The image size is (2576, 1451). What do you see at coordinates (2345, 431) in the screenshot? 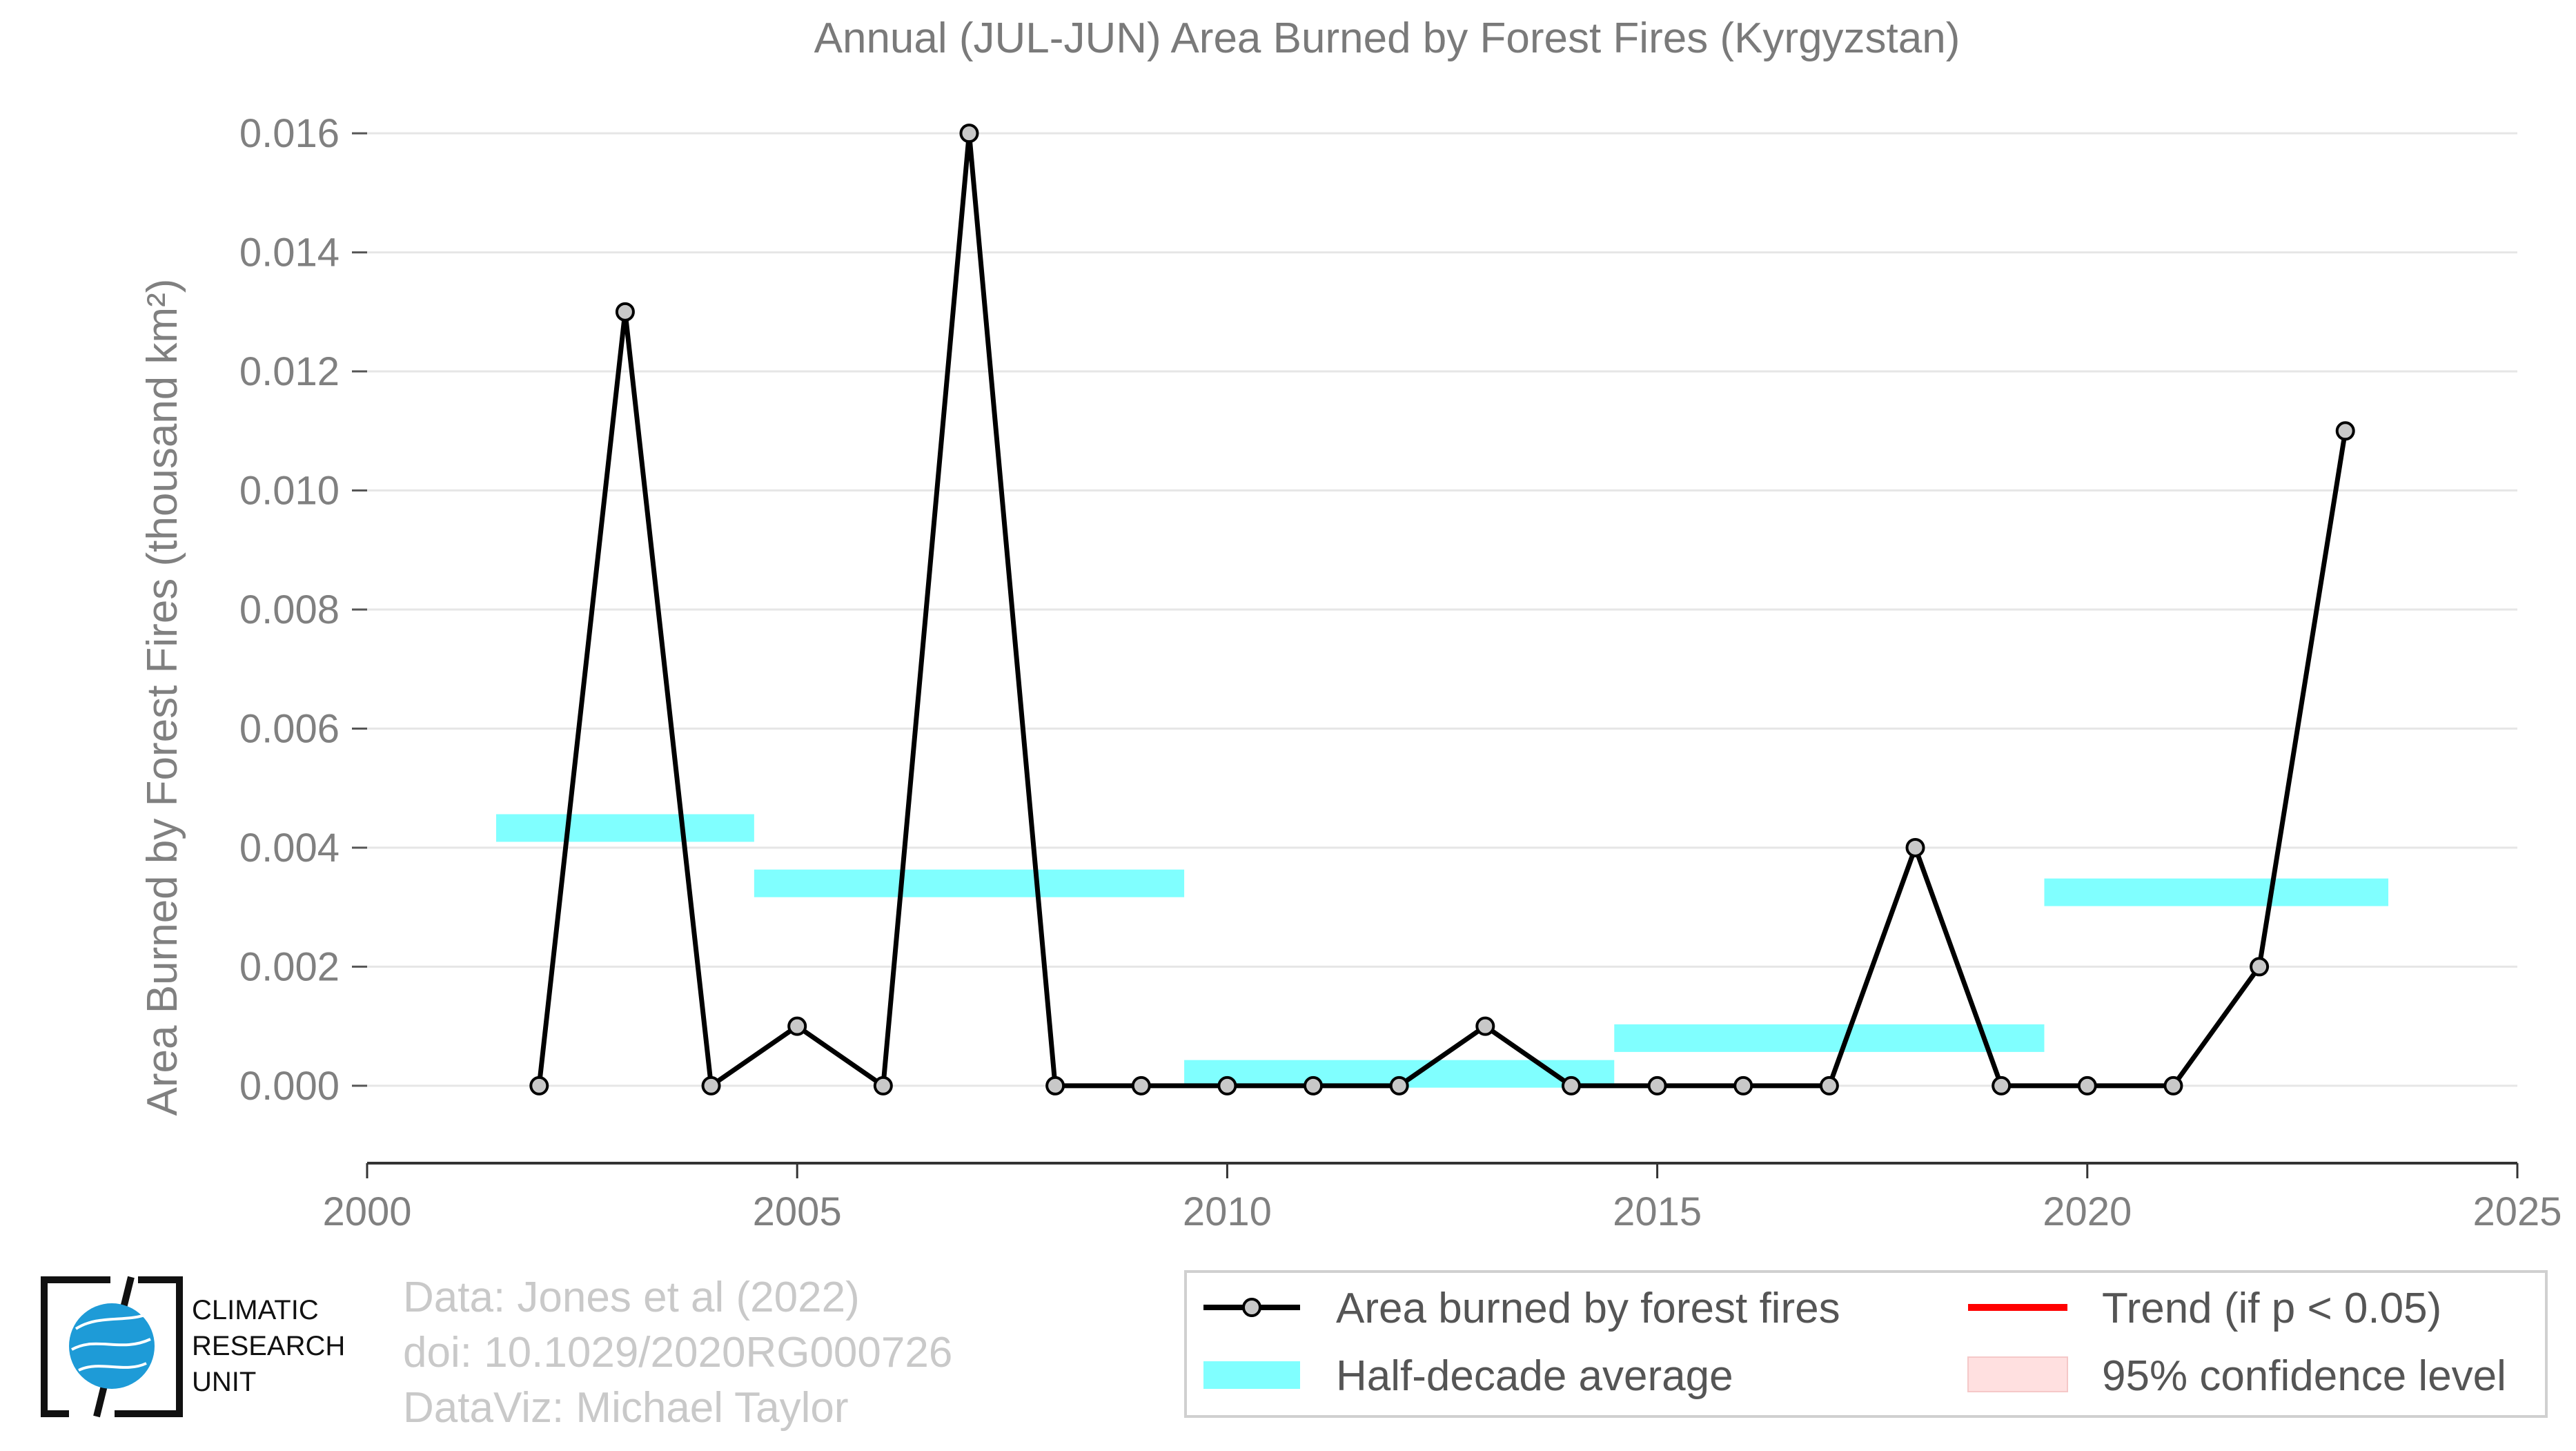
I see `data-point-2023` at bounding box center [2345, 431].